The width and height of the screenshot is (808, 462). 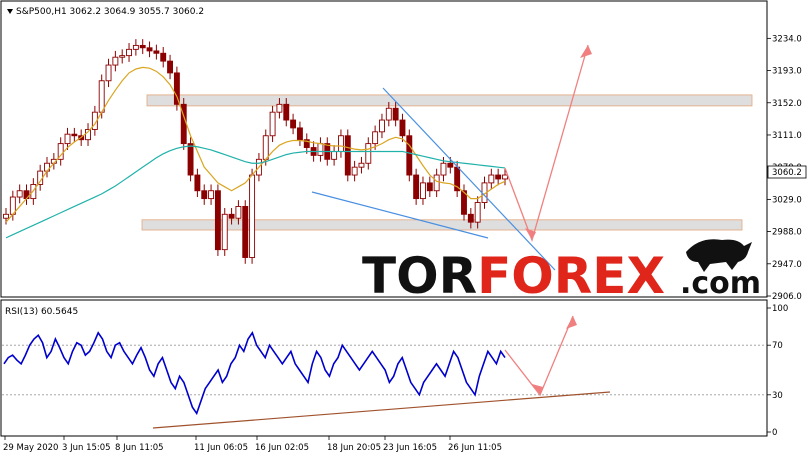 I want to click on rsi-forecast-arrow, so click(x=540, y=356).